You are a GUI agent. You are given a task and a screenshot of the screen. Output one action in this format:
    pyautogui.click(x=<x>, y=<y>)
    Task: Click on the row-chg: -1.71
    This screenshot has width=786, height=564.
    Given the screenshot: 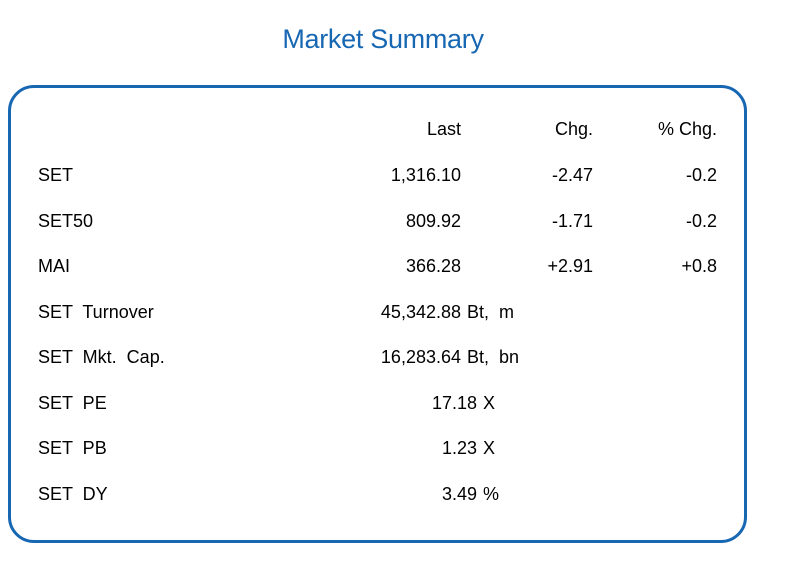 What is the action you would take?
    pyautogui.click(x=572, y=221)
    